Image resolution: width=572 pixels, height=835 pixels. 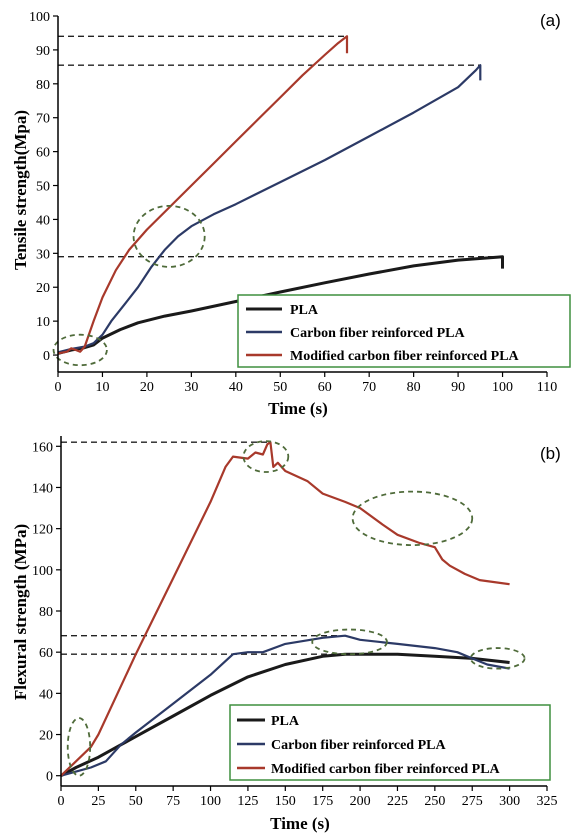 What do you see at coordinates (322, 801) in the screenshot?
I see `x-tick-label: 175` at bounding box center [322, 801].